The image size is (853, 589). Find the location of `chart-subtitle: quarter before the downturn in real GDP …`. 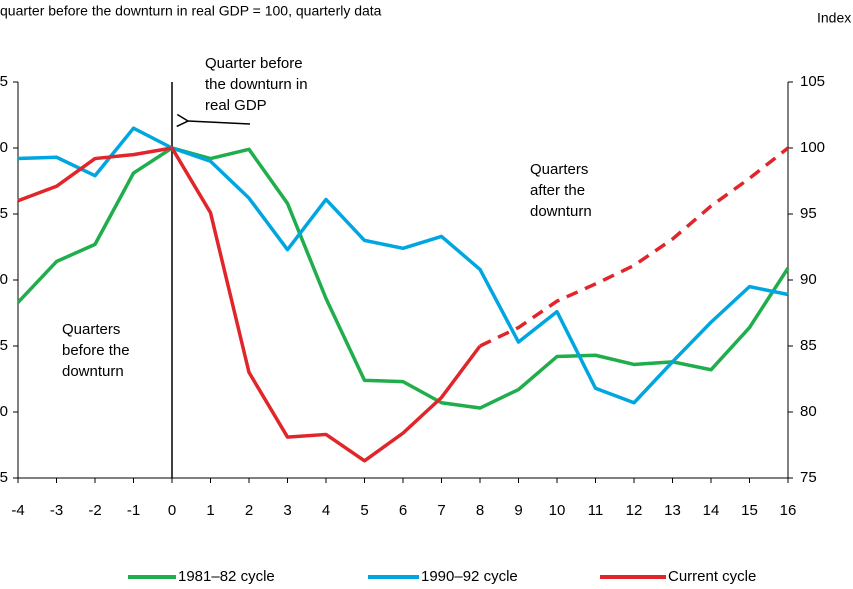

chart-subtitle: quarter before the downturn in real GDP … is located at coordinates (191, 11).